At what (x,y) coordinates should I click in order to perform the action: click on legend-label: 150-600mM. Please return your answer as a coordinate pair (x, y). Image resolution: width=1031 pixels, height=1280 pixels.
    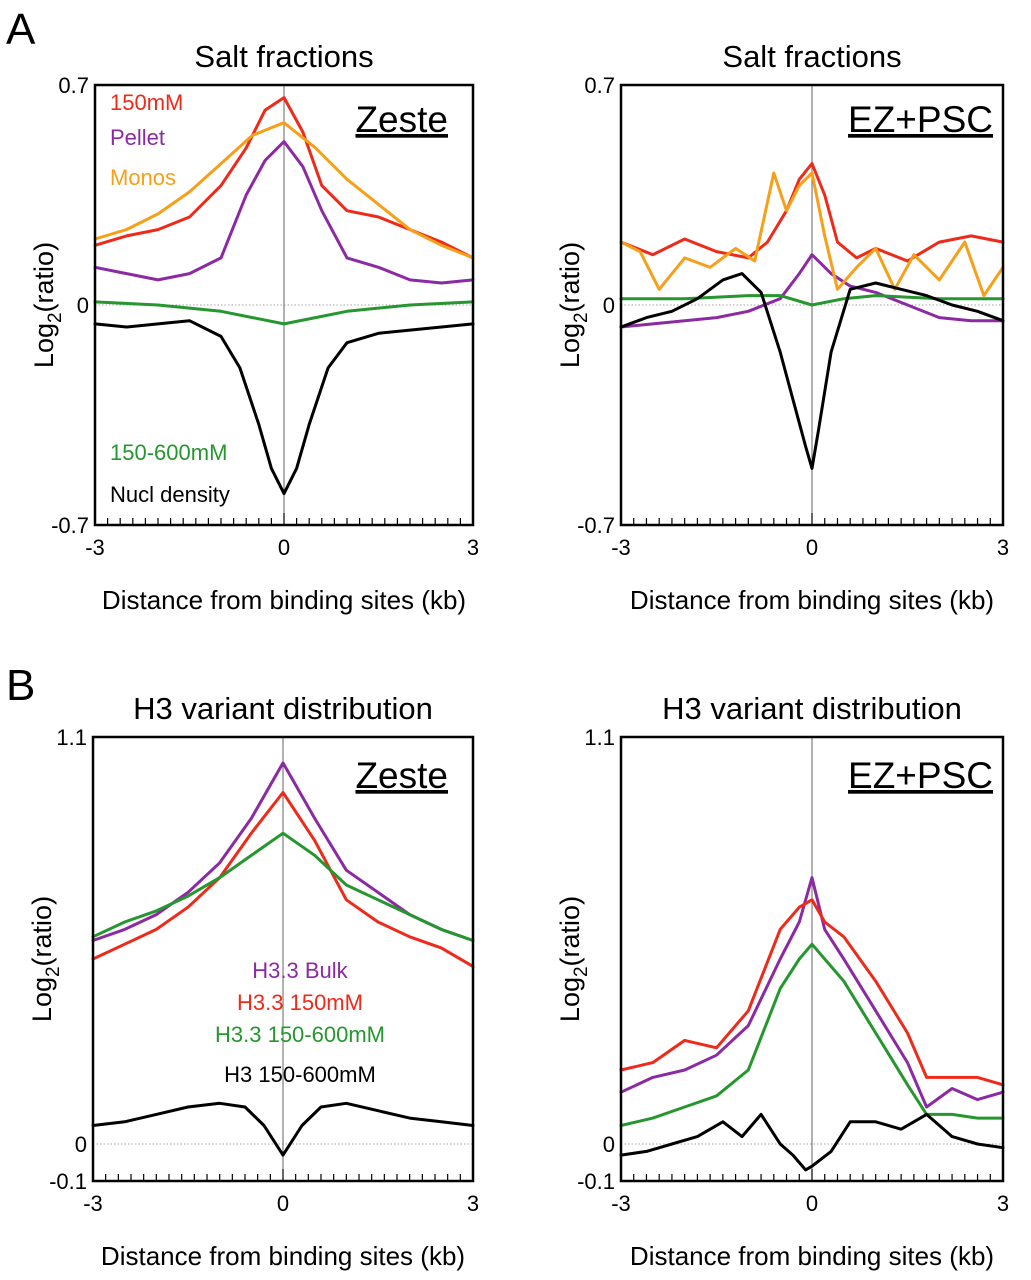
    Looking at the image, I should click on (168, 452).